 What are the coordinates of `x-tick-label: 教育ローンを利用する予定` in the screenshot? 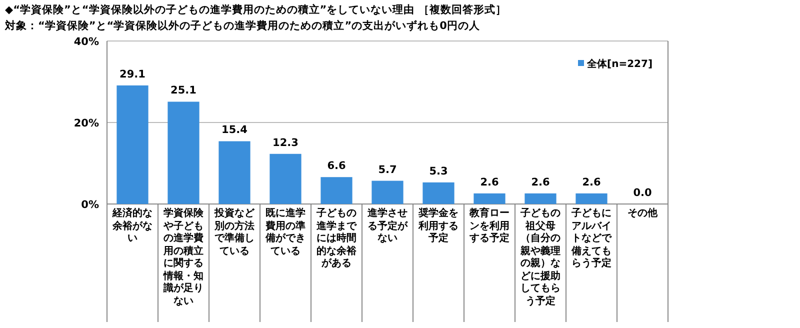 It's located at (489, 227).